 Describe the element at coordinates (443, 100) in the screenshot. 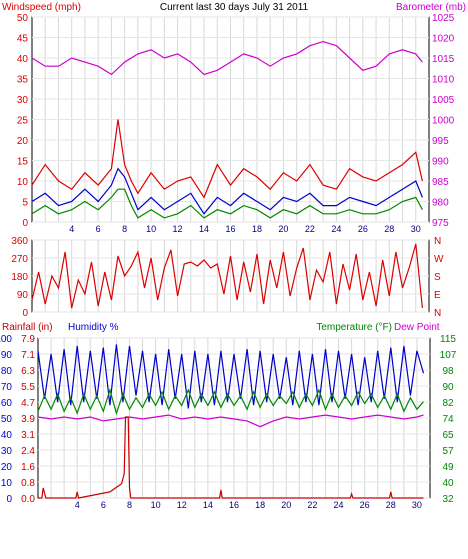

I see `barometer-tick-label: 1005` at that location.